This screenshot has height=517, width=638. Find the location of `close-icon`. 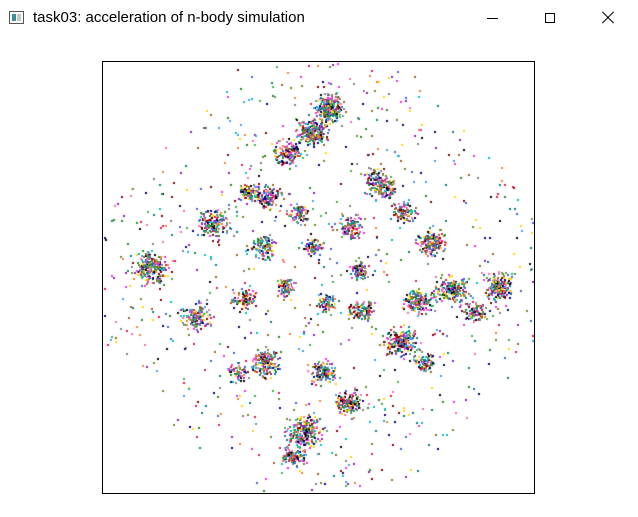

close-icon is located at coordinates (608, 18).